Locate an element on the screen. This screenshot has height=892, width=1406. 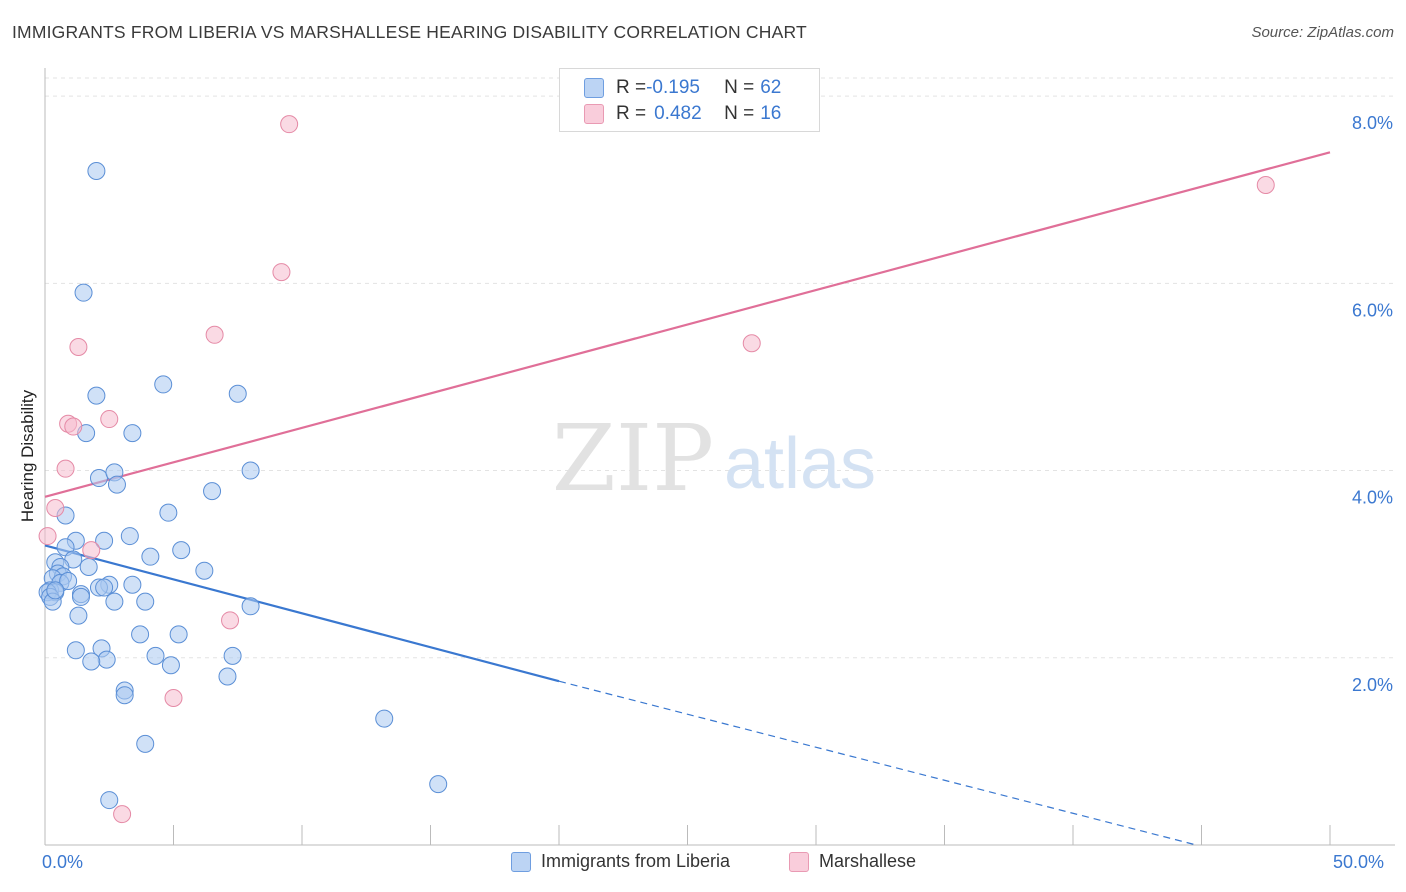
trend-line-liberia-extension is located at coordinates (877, 763).